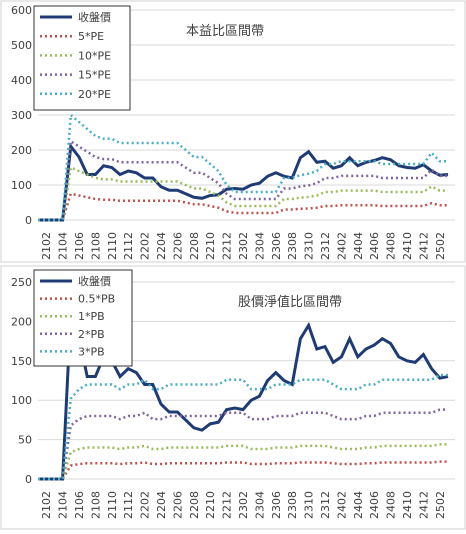  Describe the element at coordinates (21, 115) in the screenshot. I see `y-tick-label: 300` at that location.